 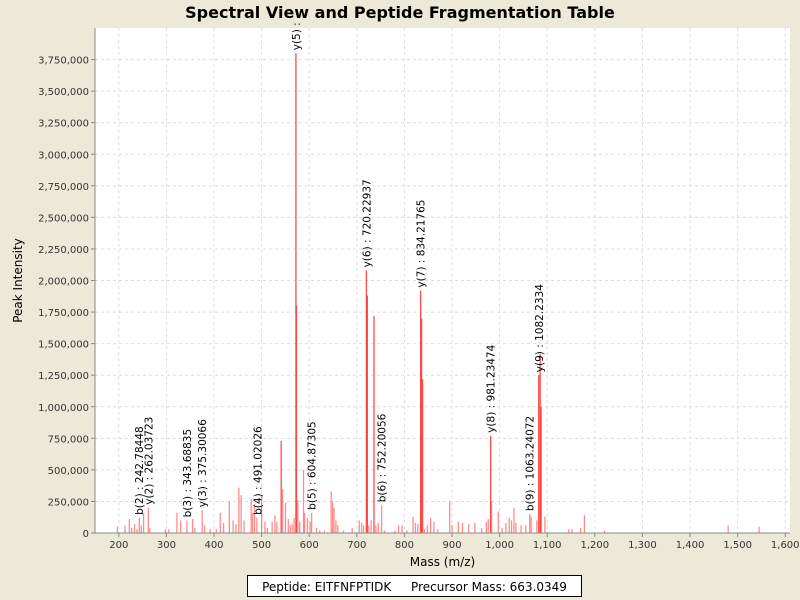 I want to click on y-tick-label: 1,250,000, so click(x=63, y=376).